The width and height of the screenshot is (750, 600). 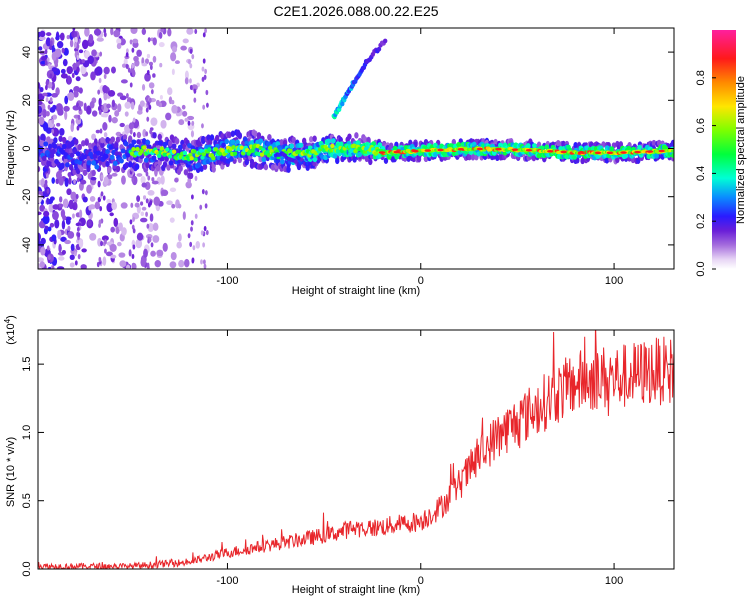 What do you see at coordinates (27, 500) in the screenshot?
I see `snr-y-tick-label: 0.5` at bounding box center [27, 500].